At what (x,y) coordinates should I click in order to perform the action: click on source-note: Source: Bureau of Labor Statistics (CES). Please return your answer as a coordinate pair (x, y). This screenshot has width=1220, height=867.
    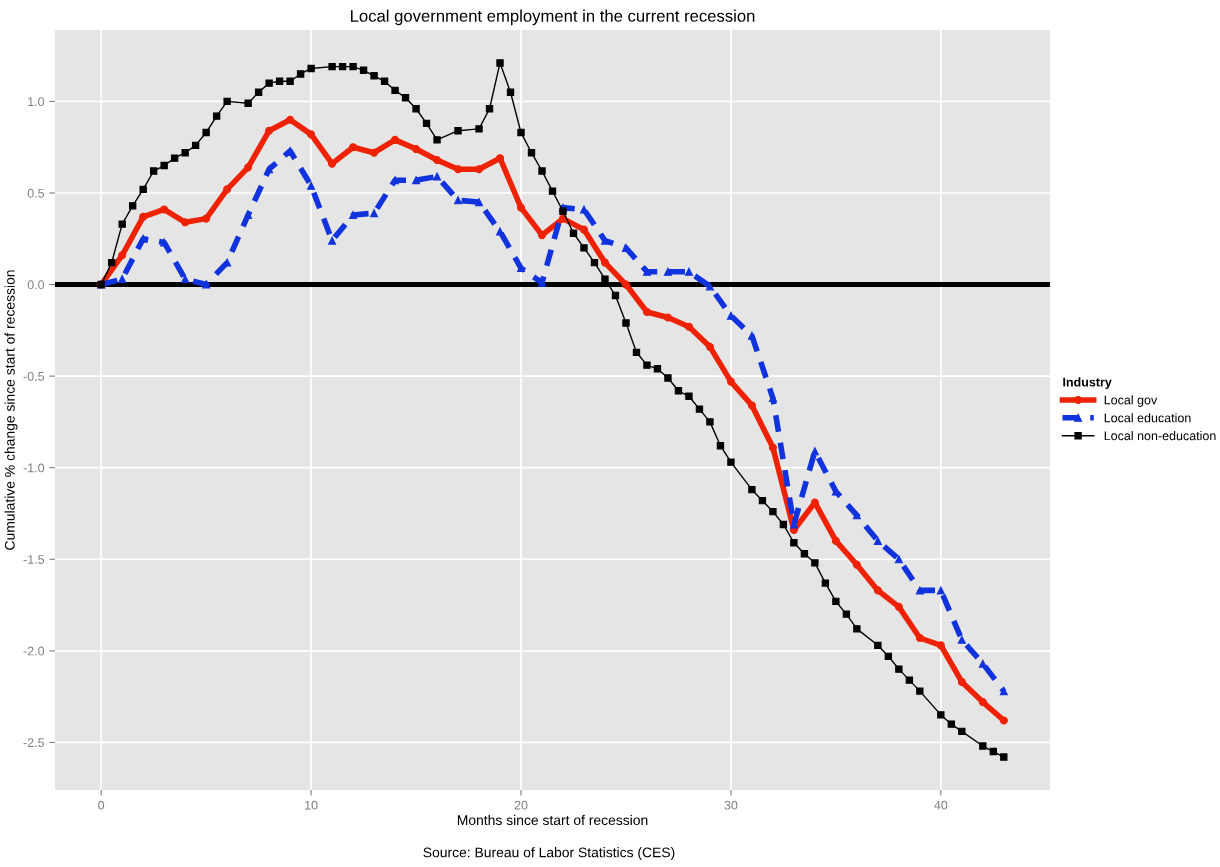
    Looking at the image, I should click on (549, 854).